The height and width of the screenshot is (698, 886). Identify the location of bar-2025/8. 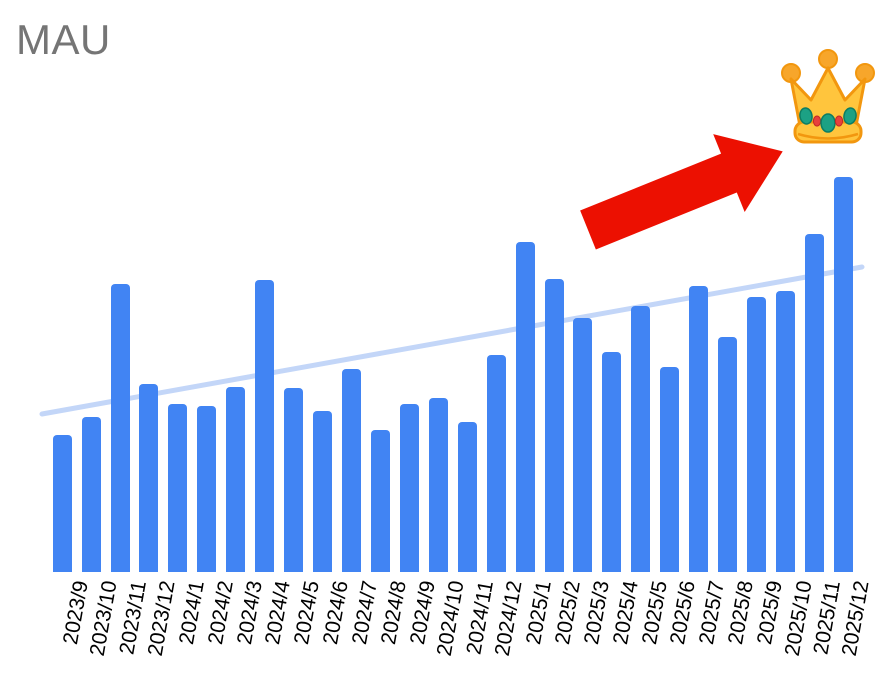
(728, 454).